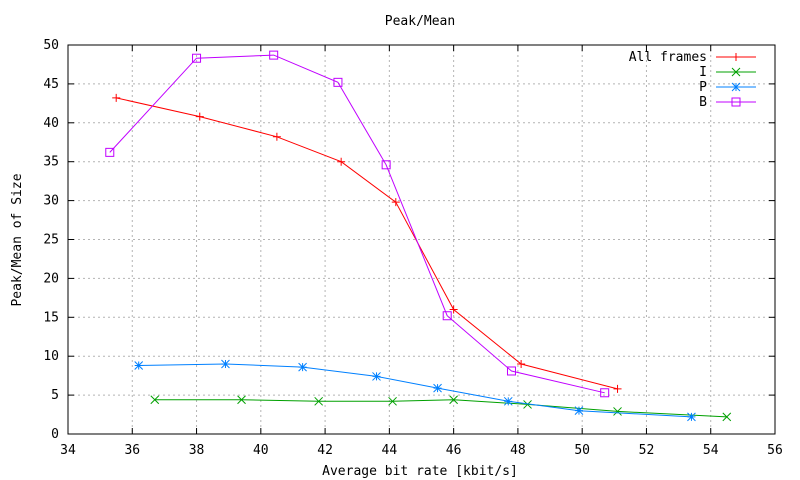  I want to click on x-tick-label: 50, so click(582, 450).